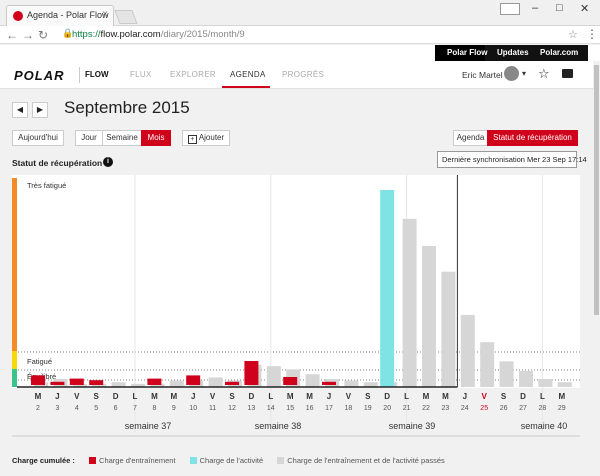 This screenshot has height=476, width=600. Describe the element at coordinates (40, 110) in the screenshot. I see `next-month-button: ▶` at that location.